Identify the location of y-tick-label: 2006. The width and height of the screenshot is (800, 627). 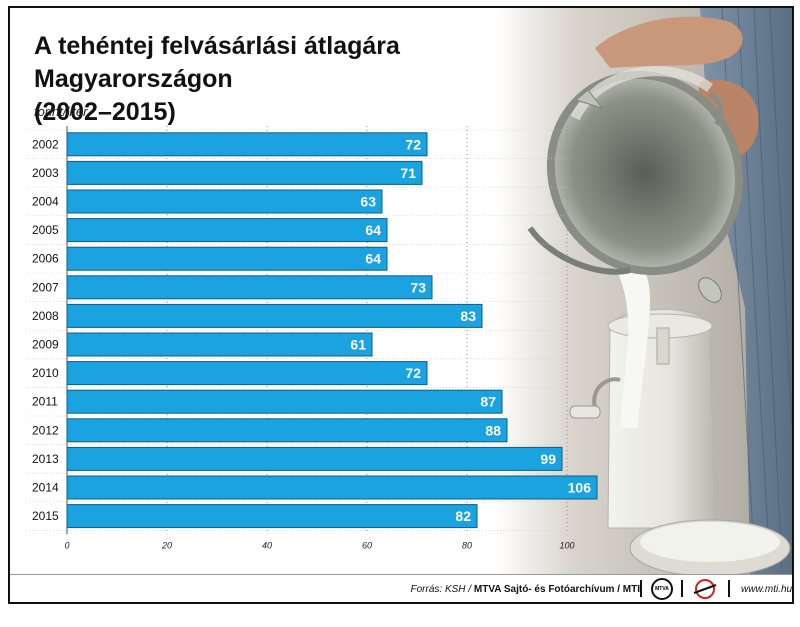
(45, 259).